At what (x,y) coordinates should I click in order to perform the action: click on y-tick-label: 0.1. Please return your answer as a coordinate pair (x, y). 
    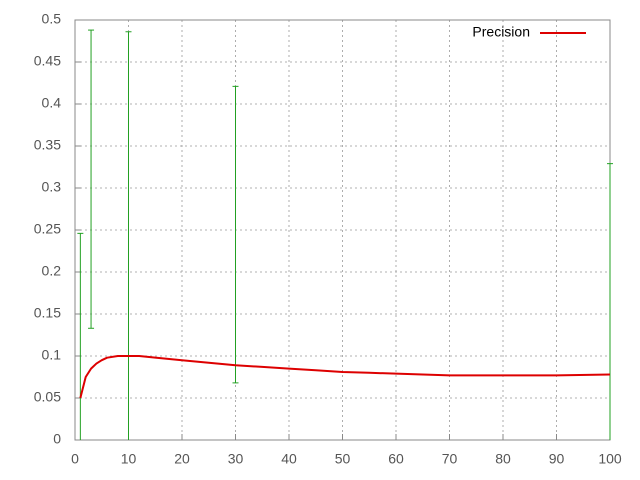
    Looking at the image, I should click on (52, 355).